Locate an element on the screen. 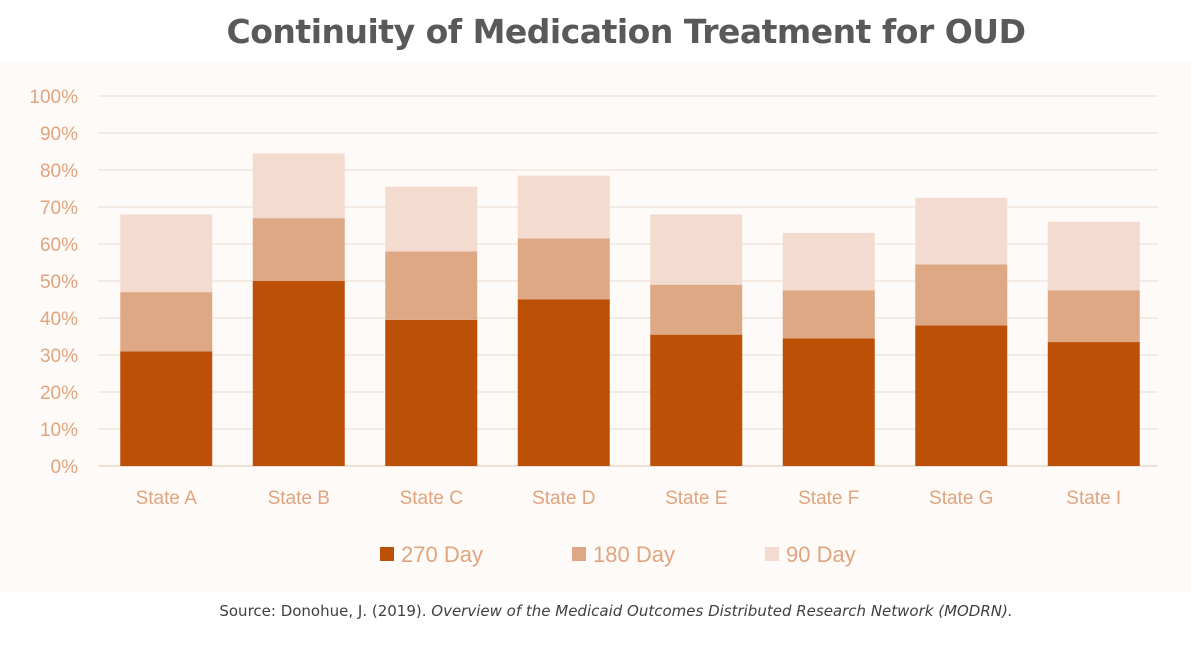  y-tick-label: 40% is located at coordinates (59, 319).